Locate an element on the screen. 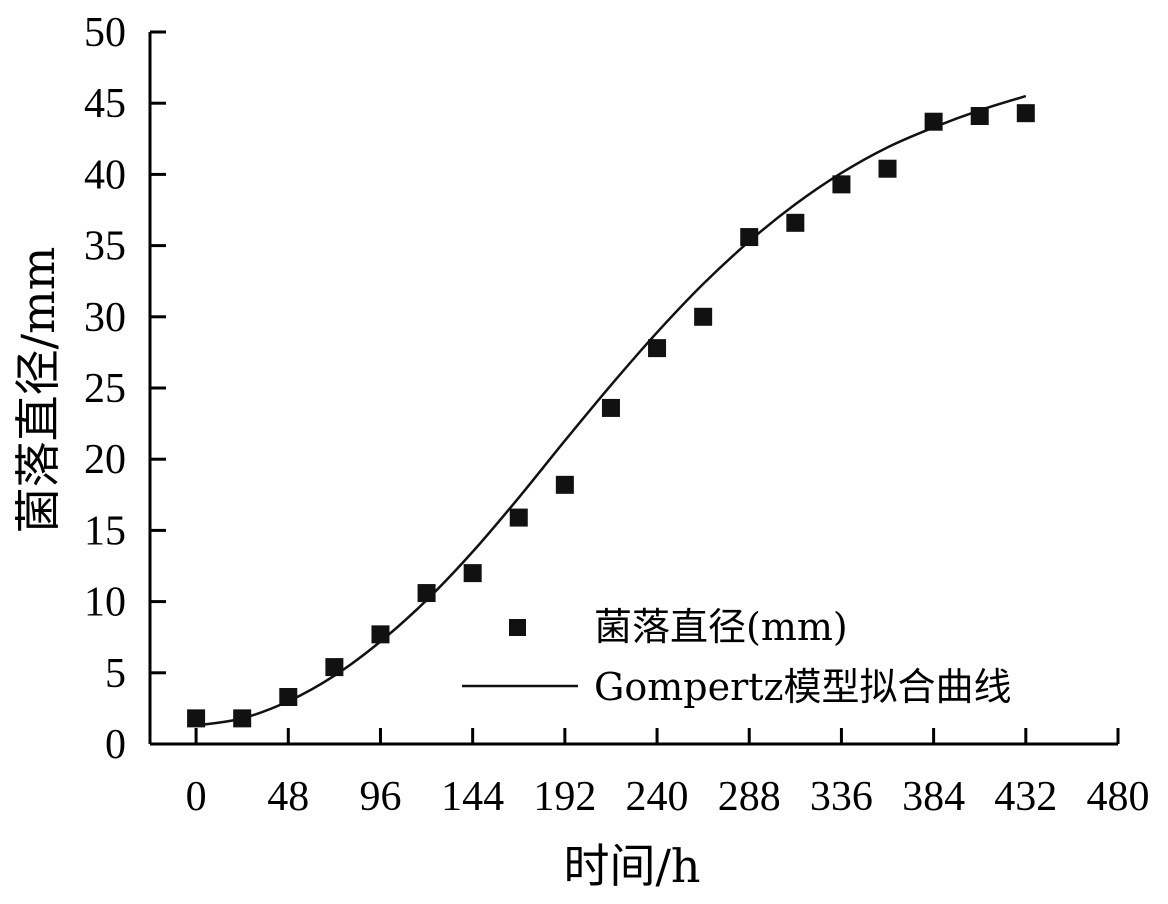 The image size is (1168, 904). x-tick-label: 336 is located at coordinates (841, 797).